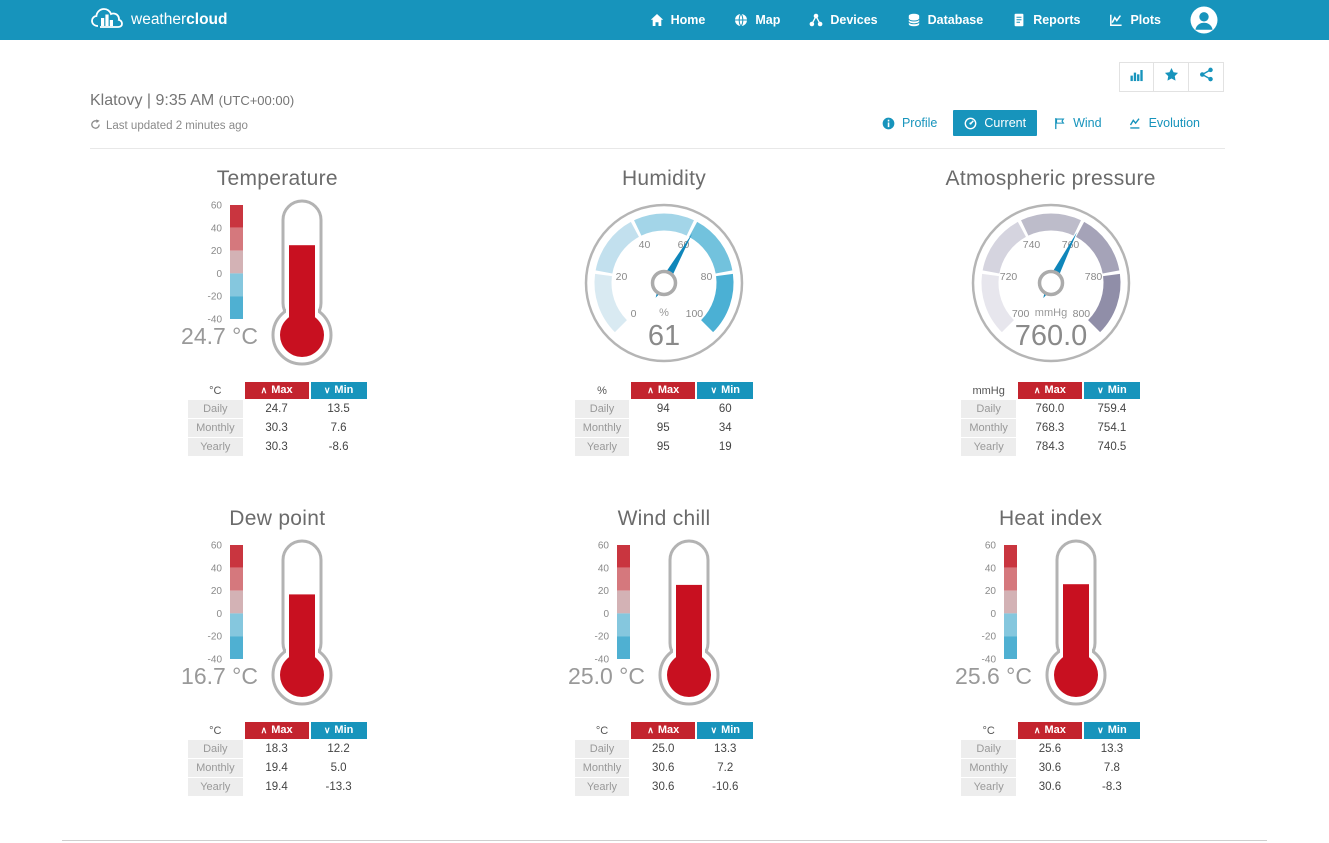  Describe the element at coordinates (955, 20) in the screenshot. I see `nav-item-label: Database` at that location.